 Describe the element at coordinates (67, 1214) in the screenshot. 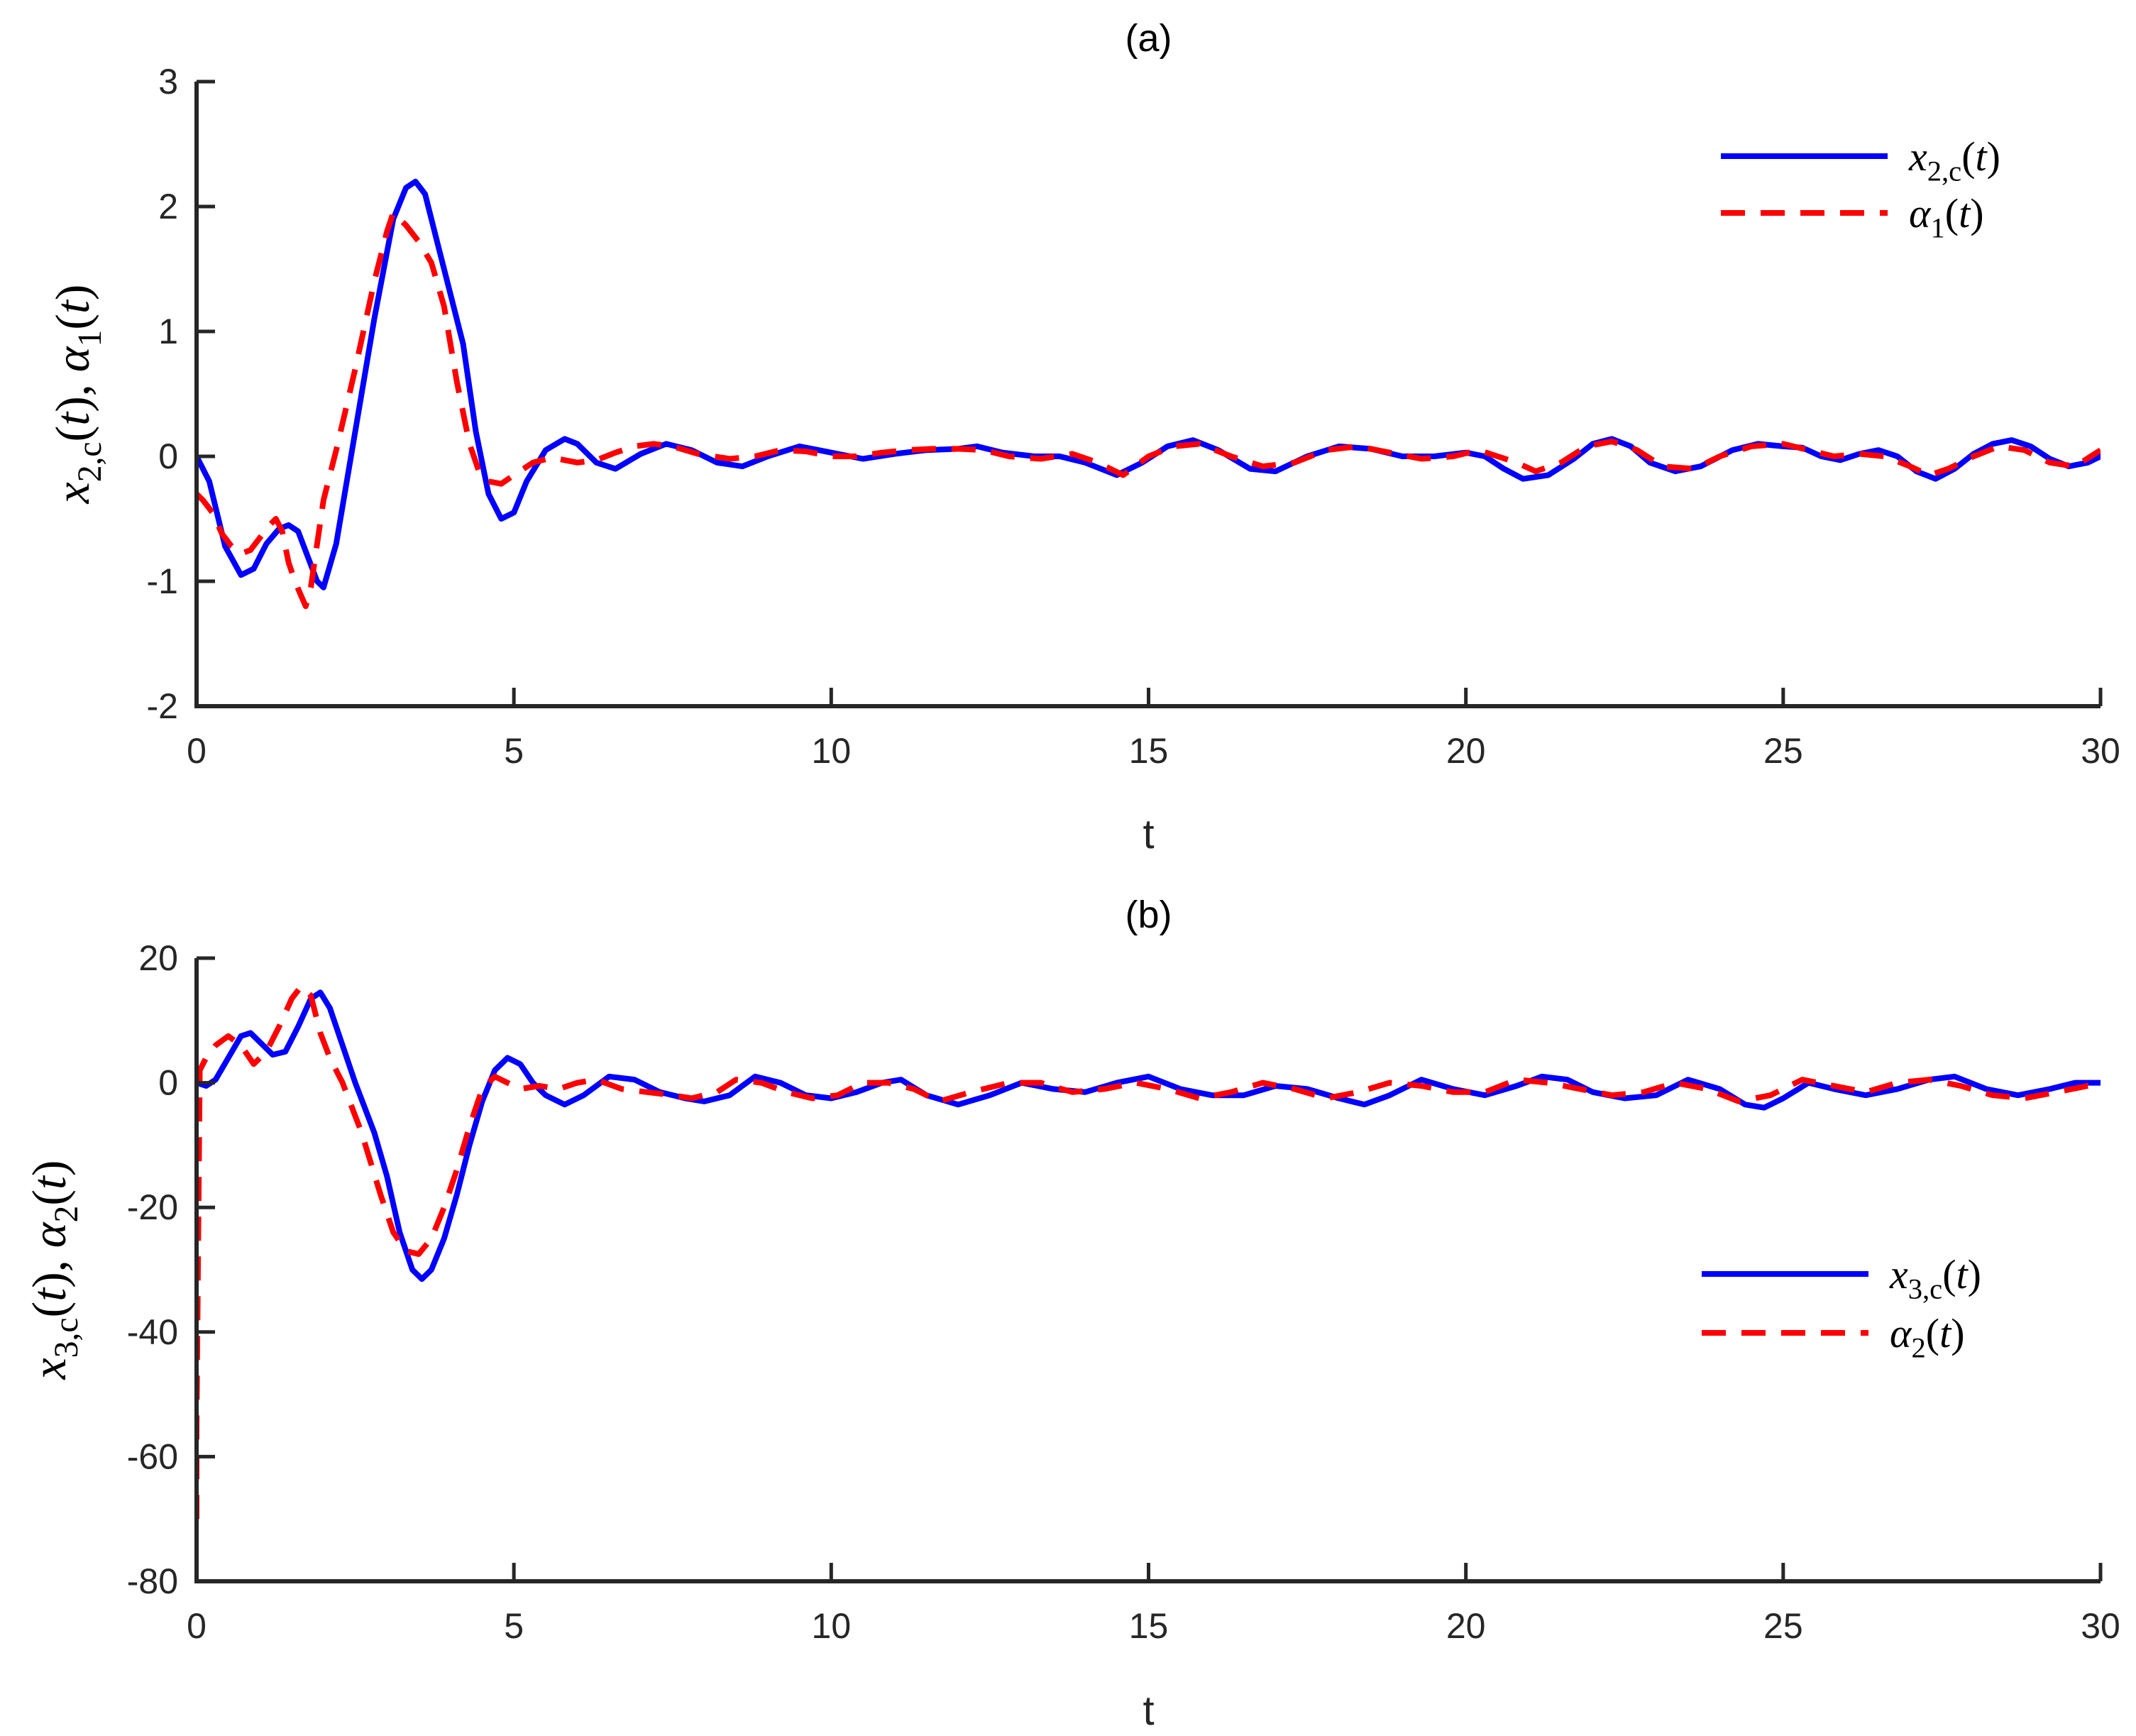

I see `y-label-part: 2` at that location.